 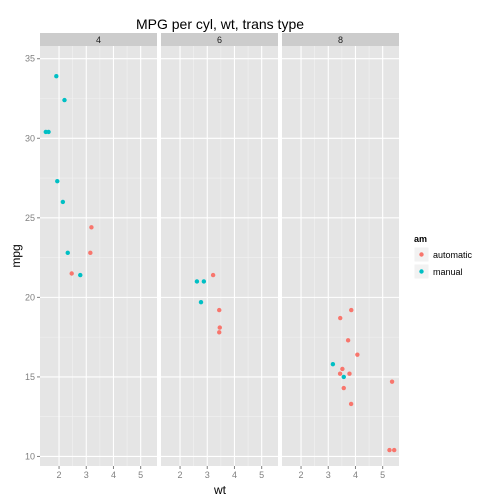 I want to click on legend: am automatic manual, so click(x=443, y=257).